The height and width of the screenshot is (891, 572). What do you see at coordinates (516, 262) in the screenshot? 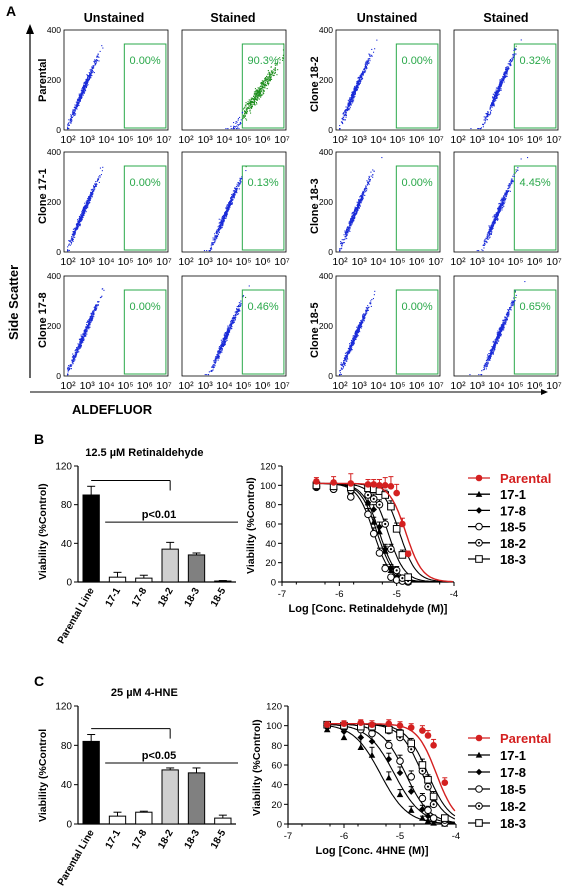
I see `flow-x-tick: 10⁵` at bounding box center [516, 262].